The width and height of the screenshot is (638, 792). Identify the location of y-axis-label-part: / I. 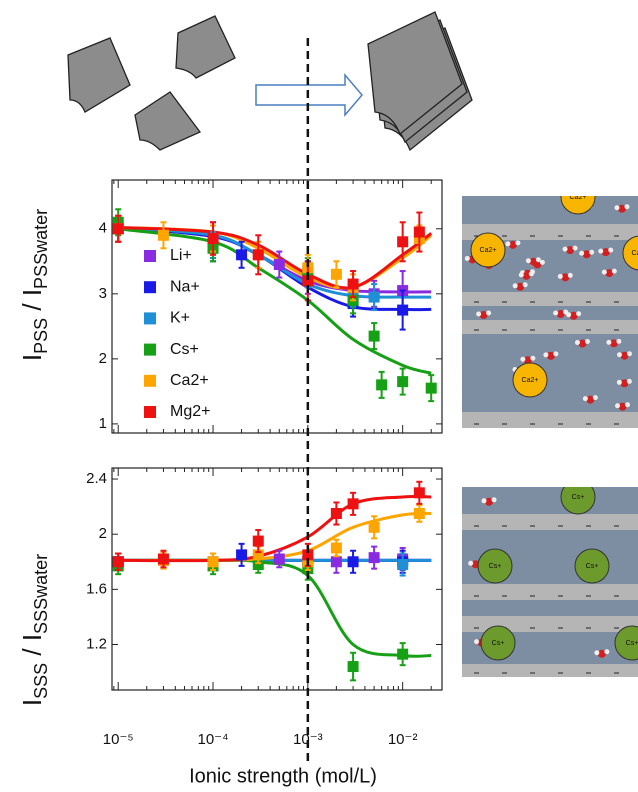
(32, 648).